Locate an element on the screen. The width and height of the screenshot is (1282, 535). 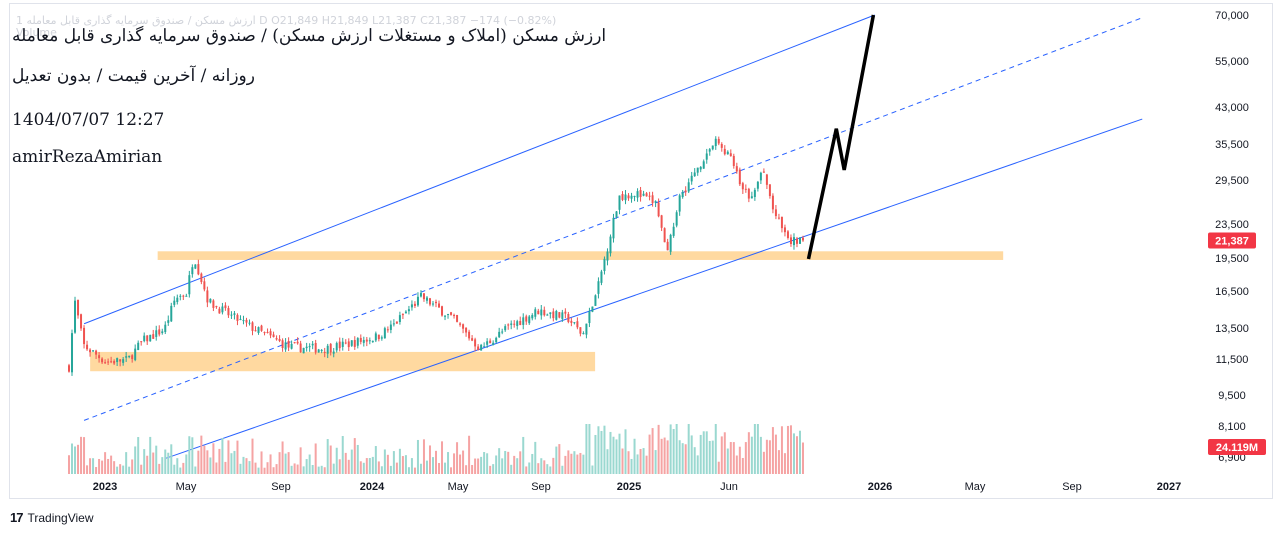
tradingview-logo-text: TradingView is located at coordinates (60, 517).